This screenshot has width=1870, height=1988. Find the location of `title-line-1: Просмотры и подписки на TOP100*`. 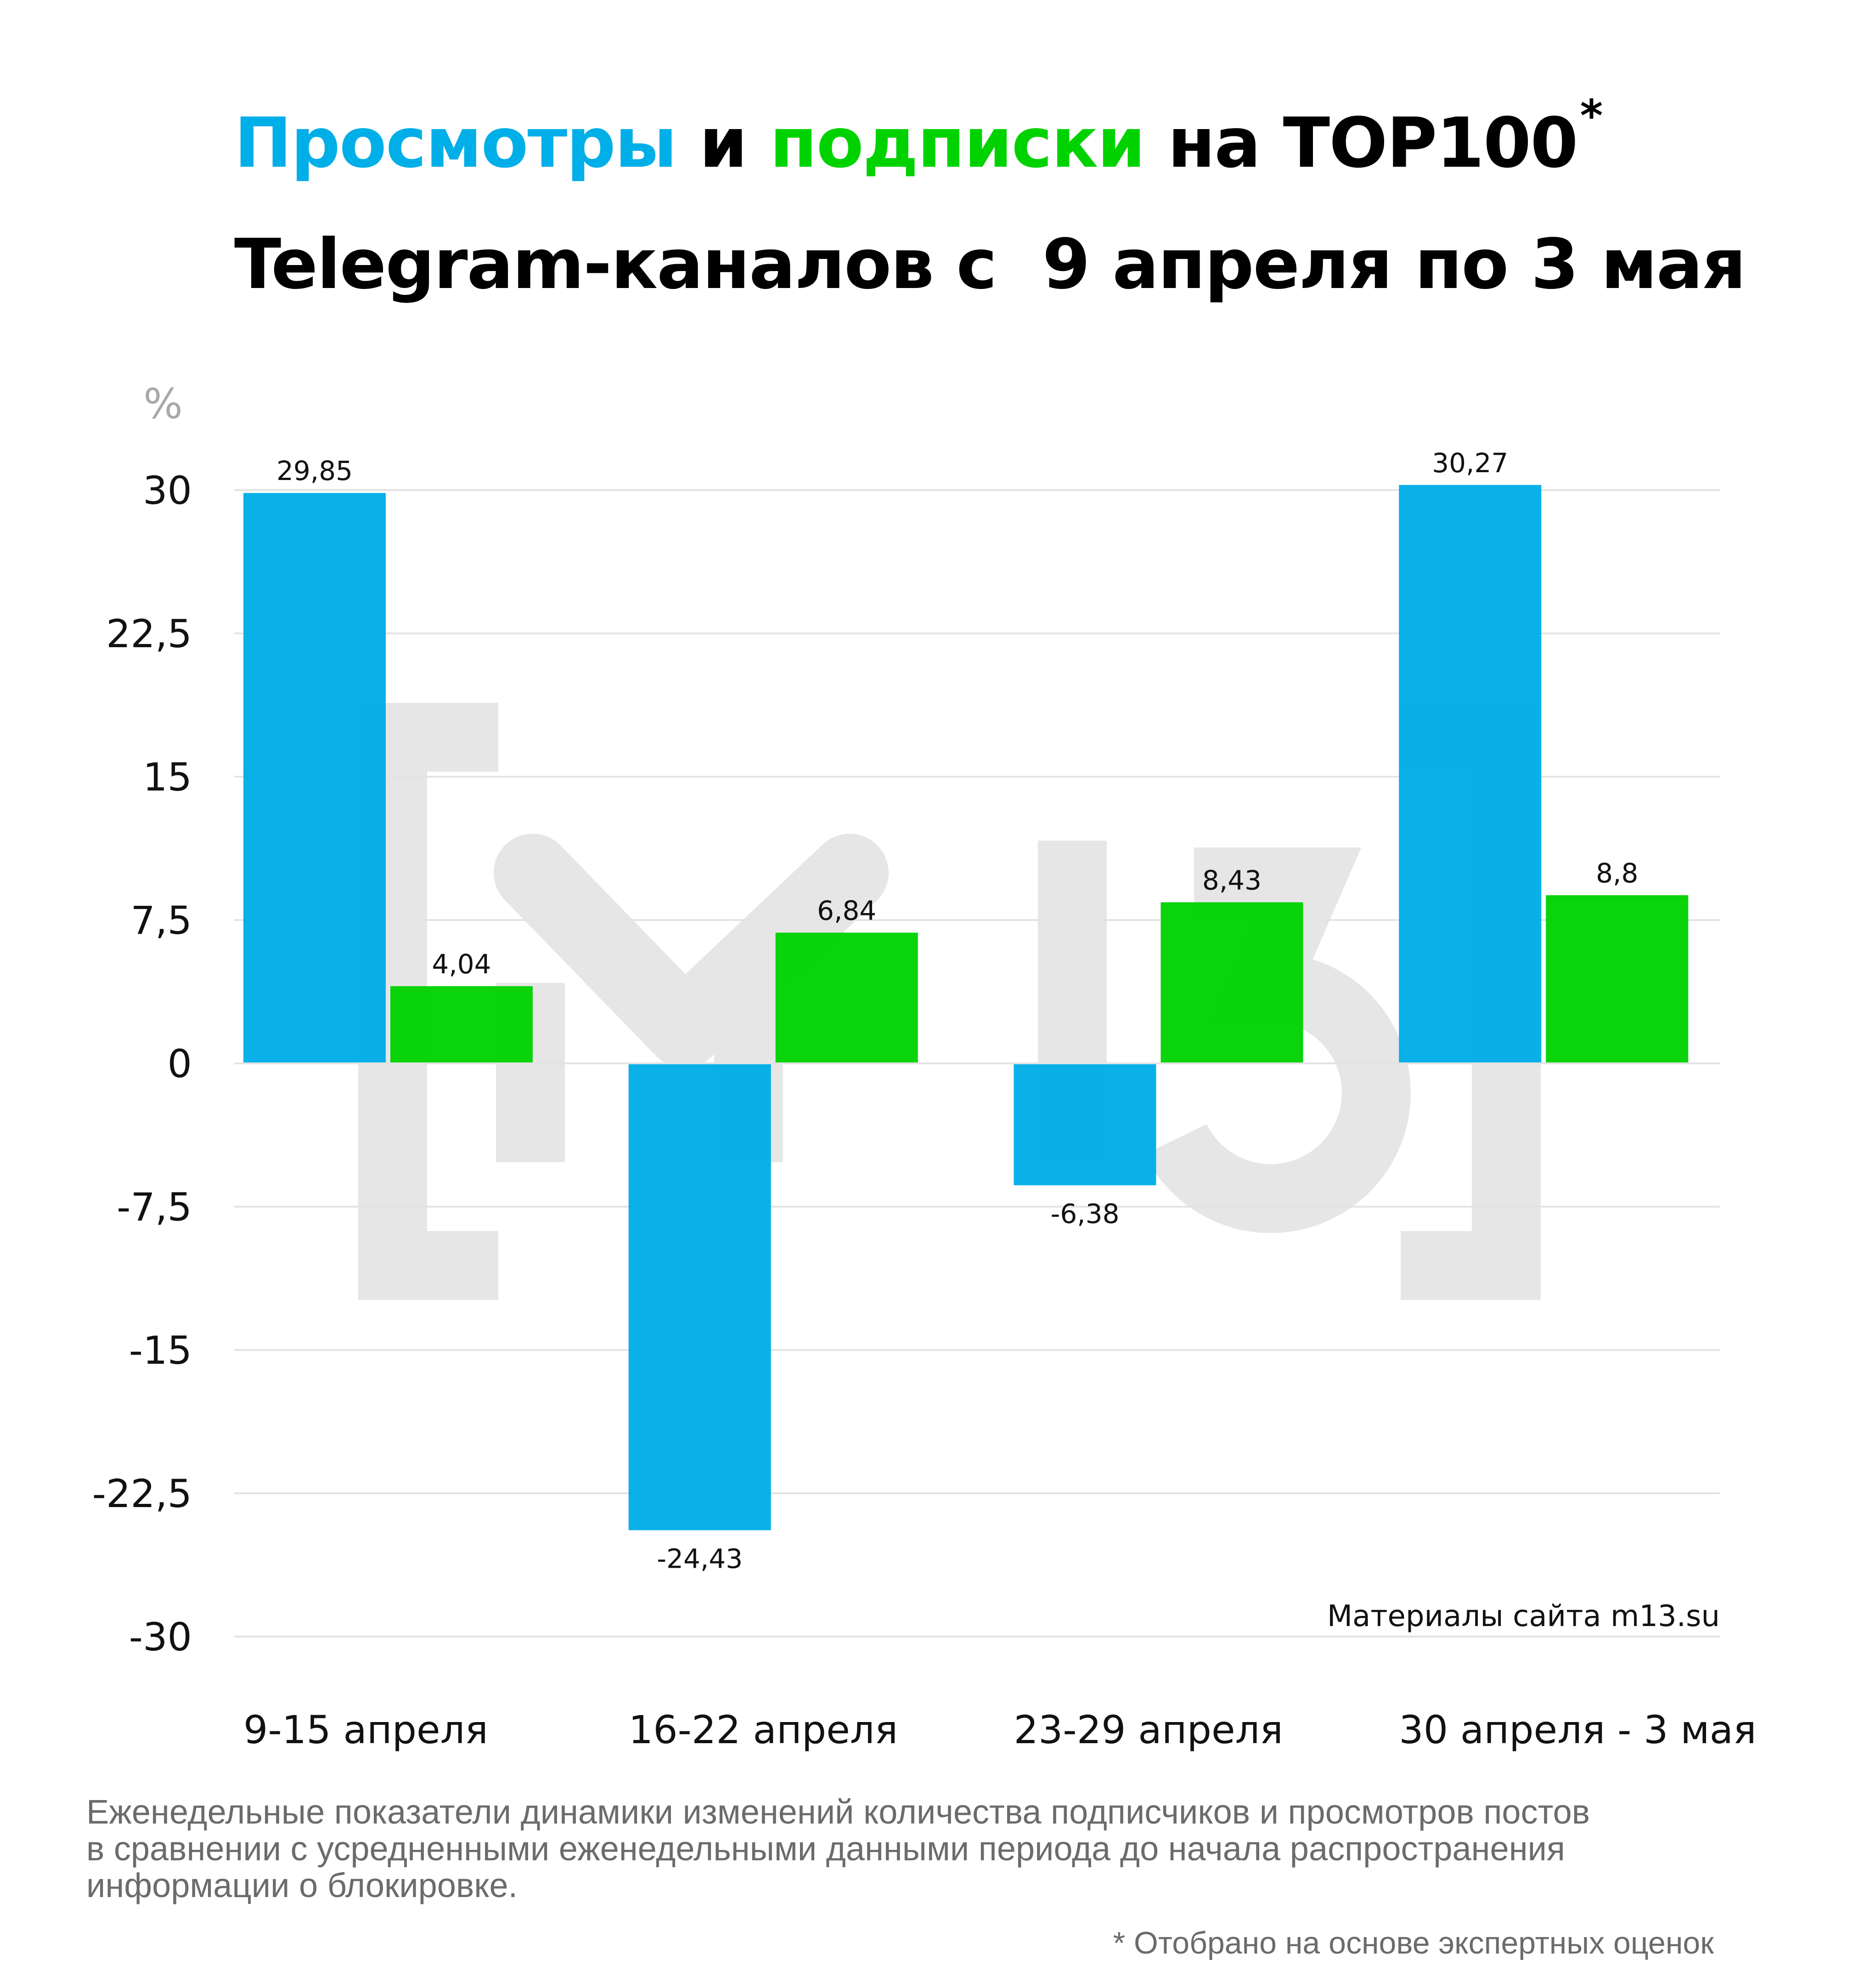

title-line-1: Просмотры и подписки на TOP100* is located at coordinates (1038, 148).